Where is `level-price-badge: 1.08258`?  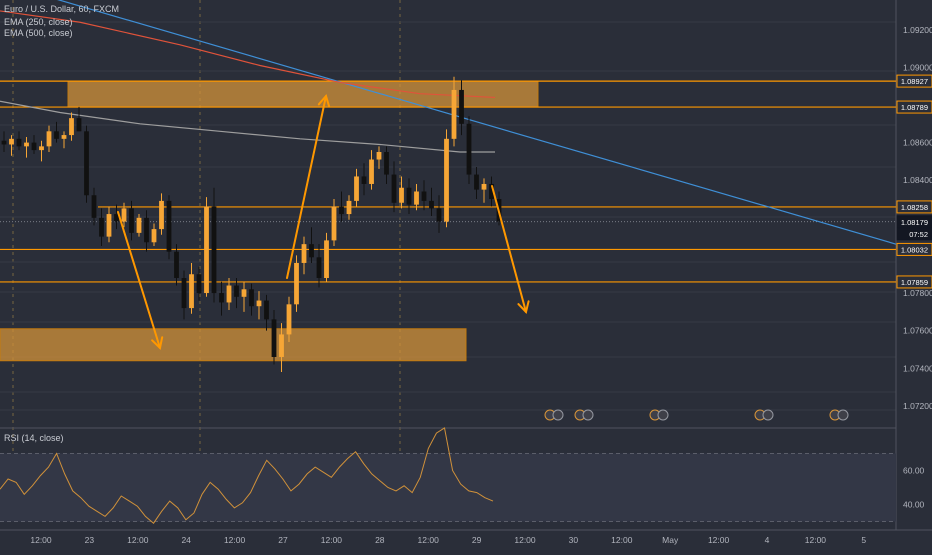 level-price-badge: 1.08258 is located at coordinates (914, 207).